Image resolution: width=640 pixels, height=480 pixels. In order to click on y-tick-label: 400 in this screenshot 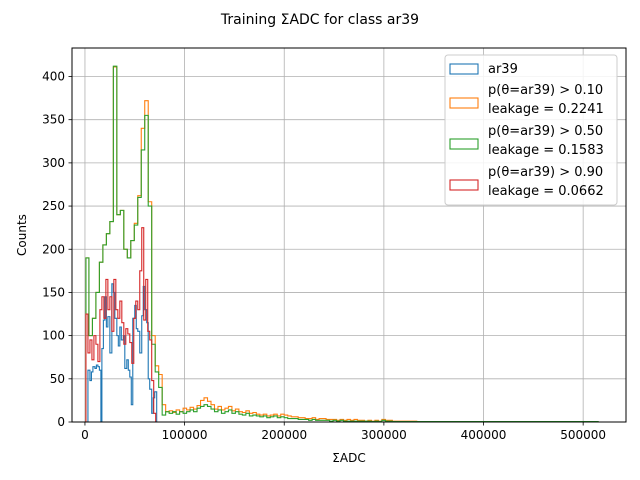, I will do `click(53, 77)`.